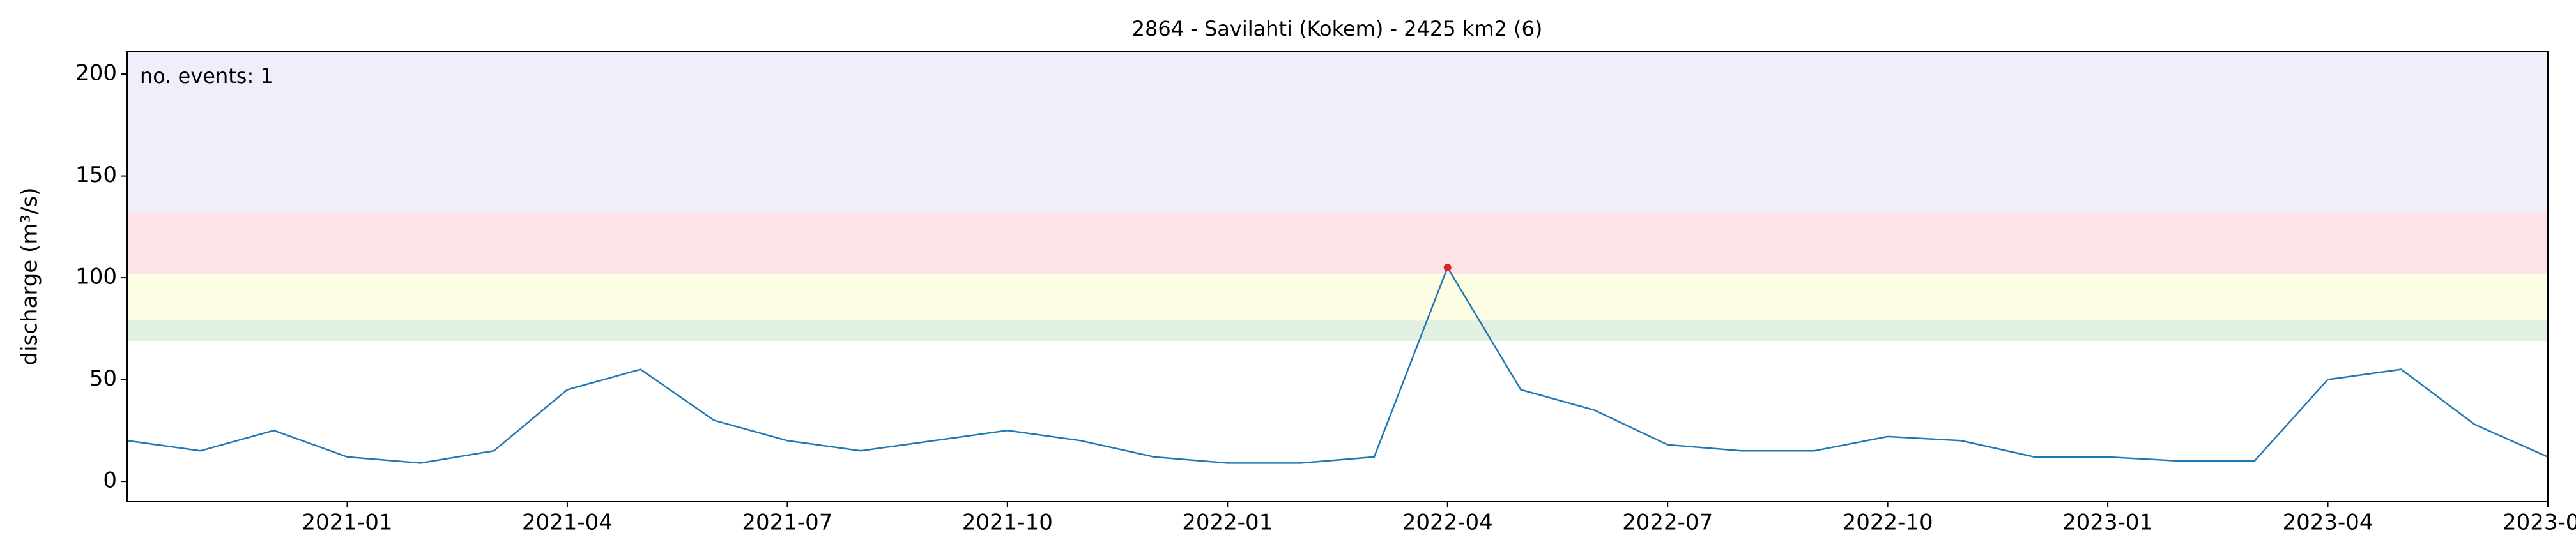 Image resolution: width=2576 pixels, height=556 pixels. What do you see at coordinates (2328, 523) in the screenshot?
I see `x-tick-label: 2023-04` at bounding box center [2328, 523].